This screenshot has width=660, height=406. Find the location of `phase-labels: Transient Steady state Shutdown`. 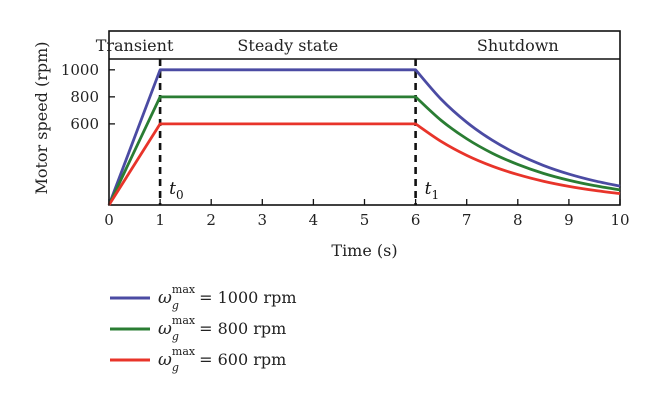

phase-labels: Transient Steady state Shutdown is located at coordinates (327, 45).